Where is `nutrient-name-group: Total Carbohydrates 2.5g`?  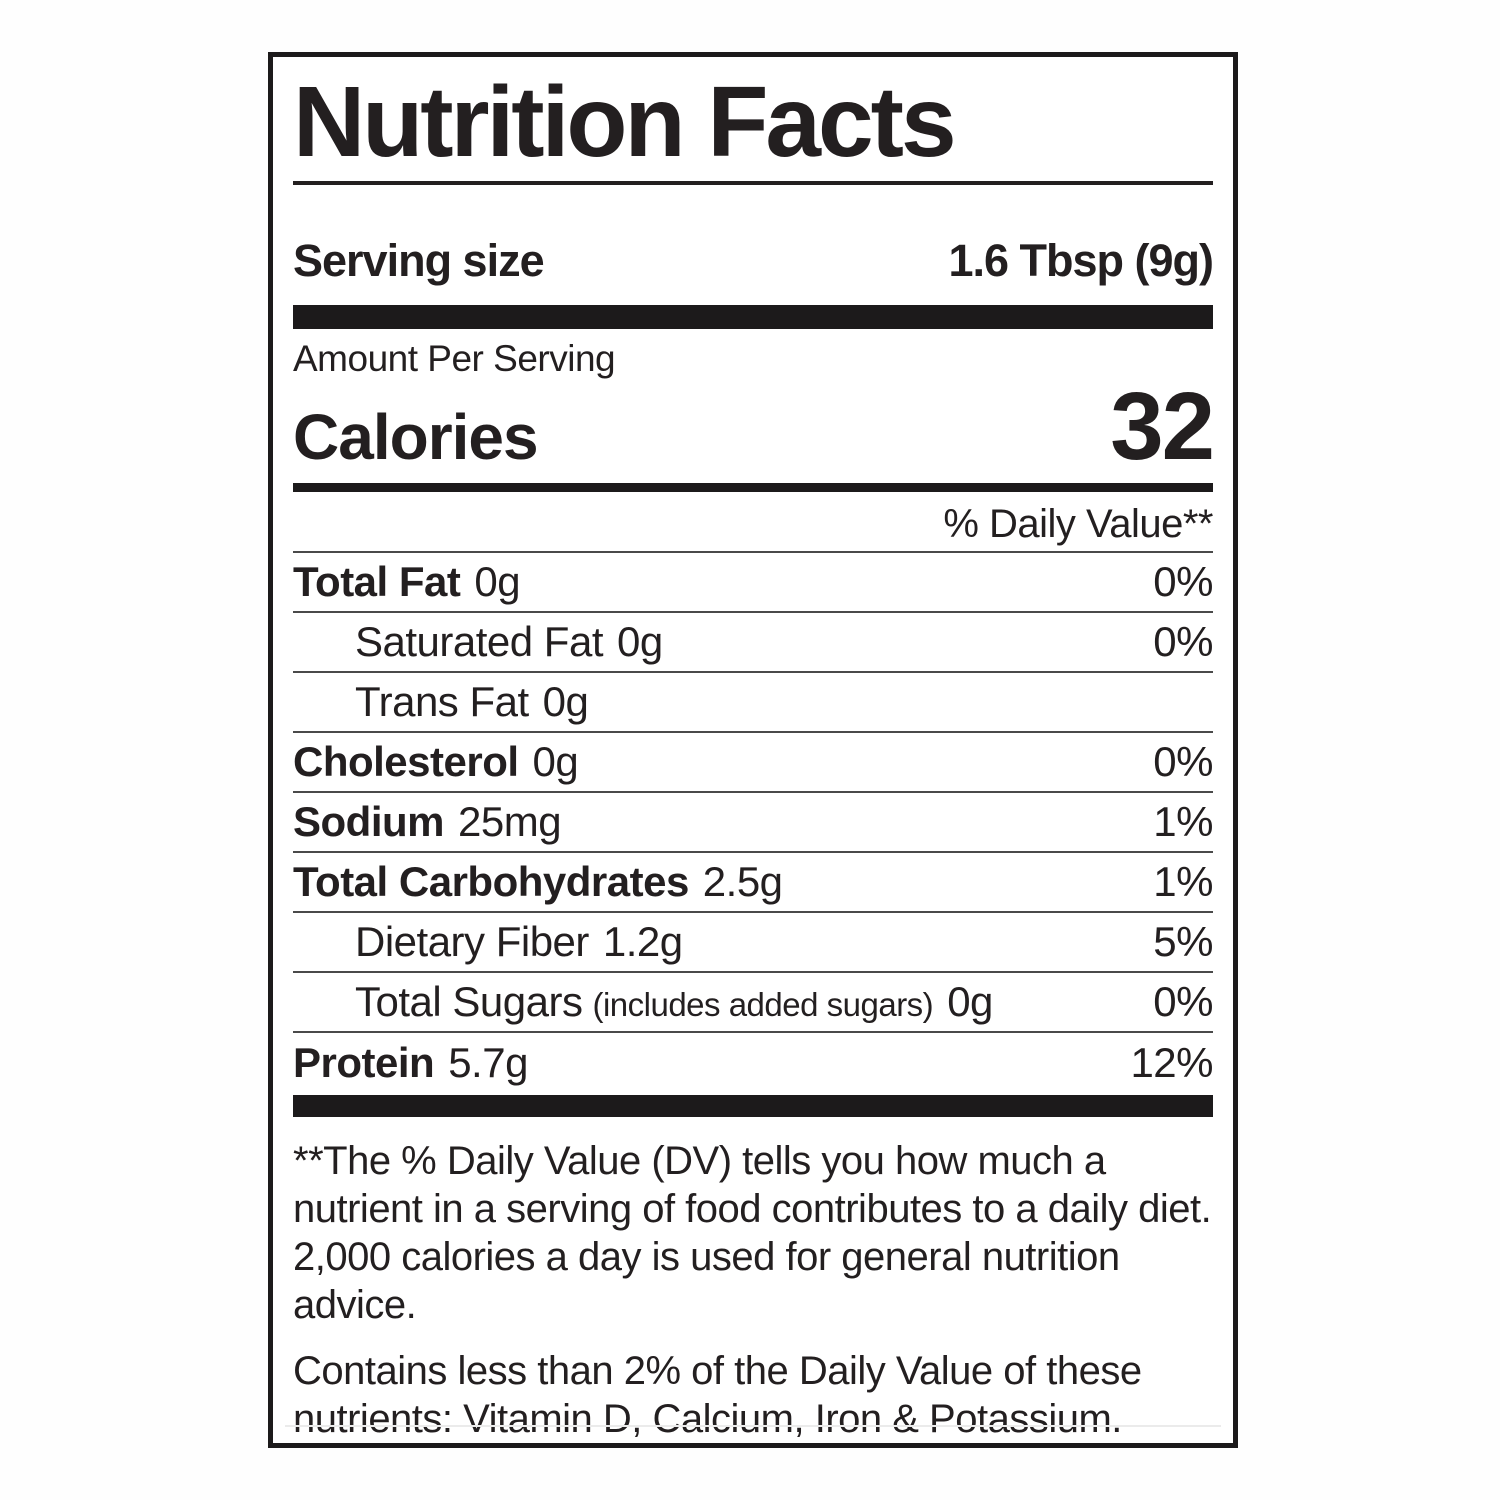 nutrient-name-group: Total Carbohydrates 2.5g is located at coordinates (538, 882).